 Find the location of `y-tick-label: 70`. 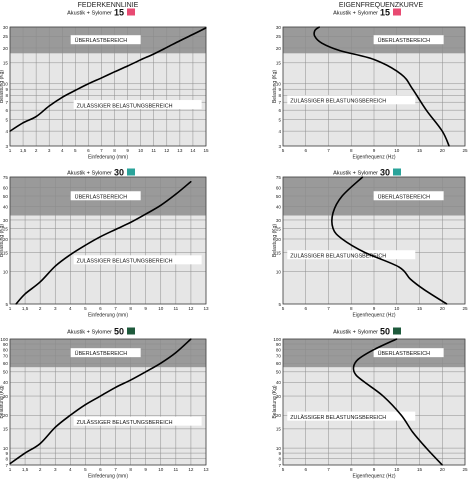

y-tick-label: 70 is located at coordinates (6, 356).